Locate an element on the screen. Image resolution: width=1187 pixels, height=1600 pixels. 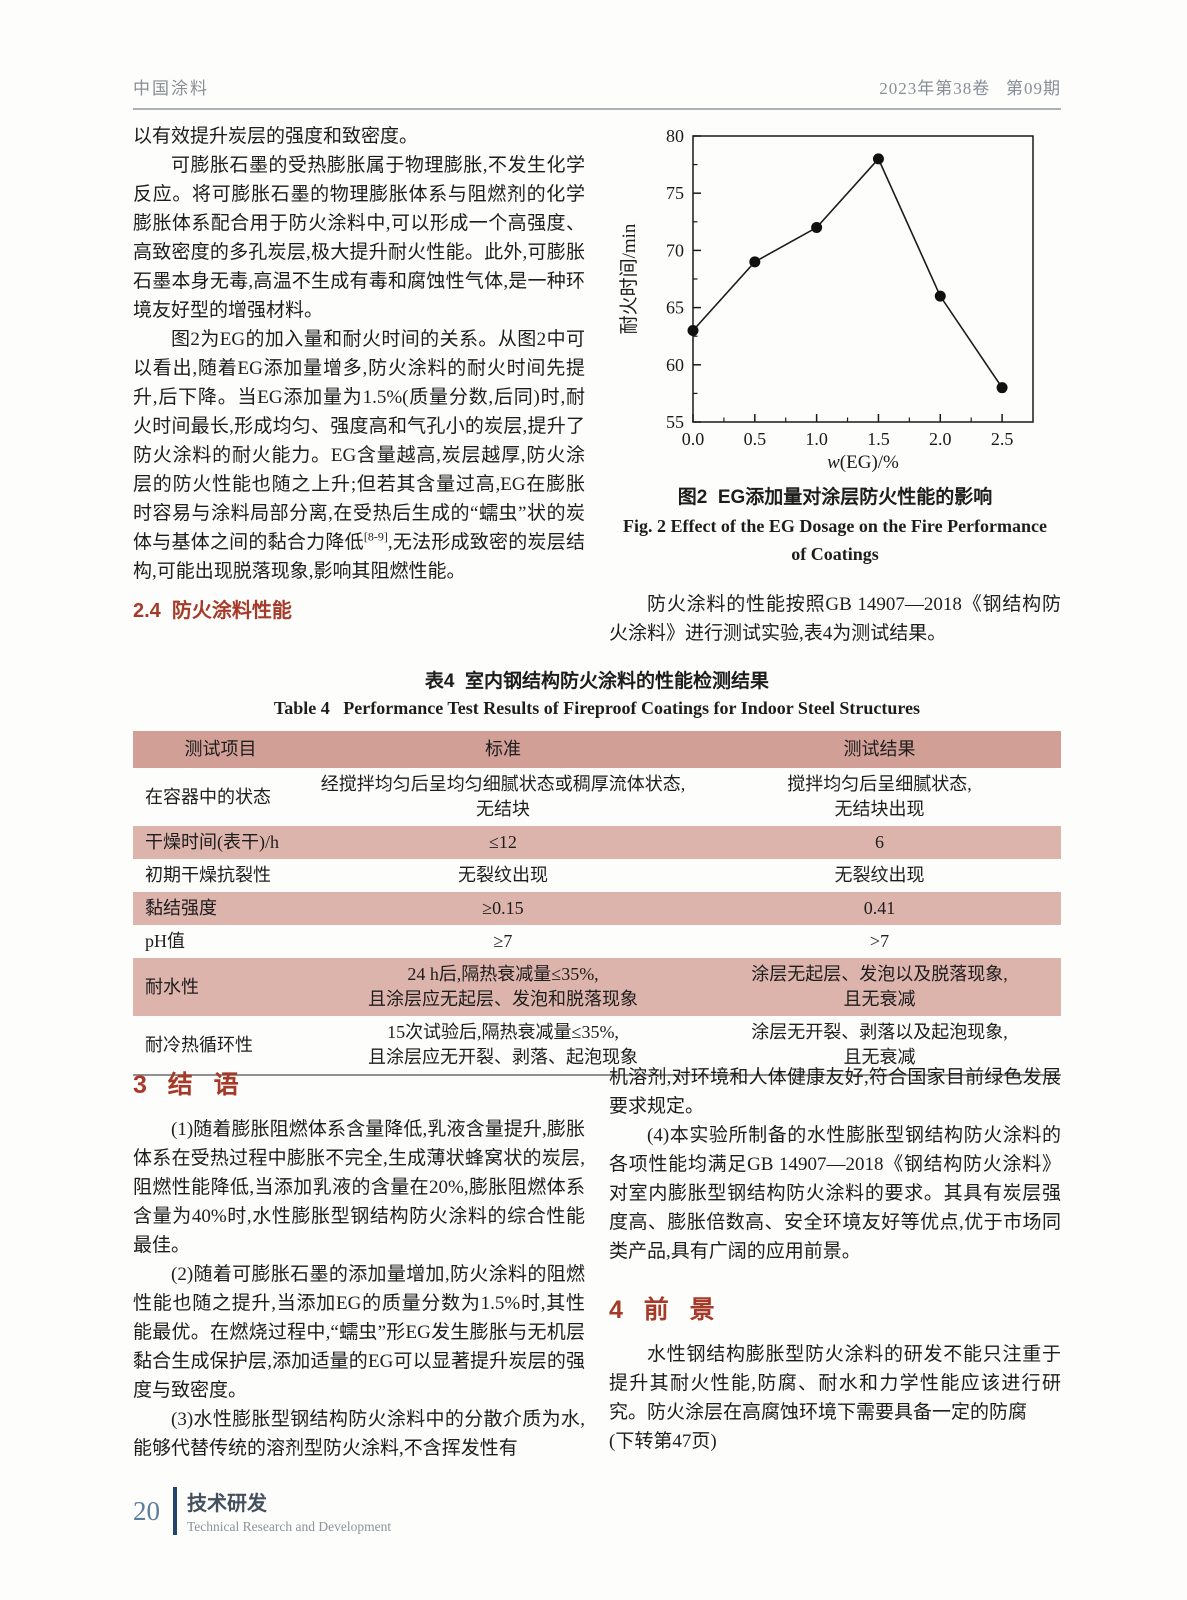
table-header-row: 测试项目 标准 测试结果 is located at coordinates (597, 749).